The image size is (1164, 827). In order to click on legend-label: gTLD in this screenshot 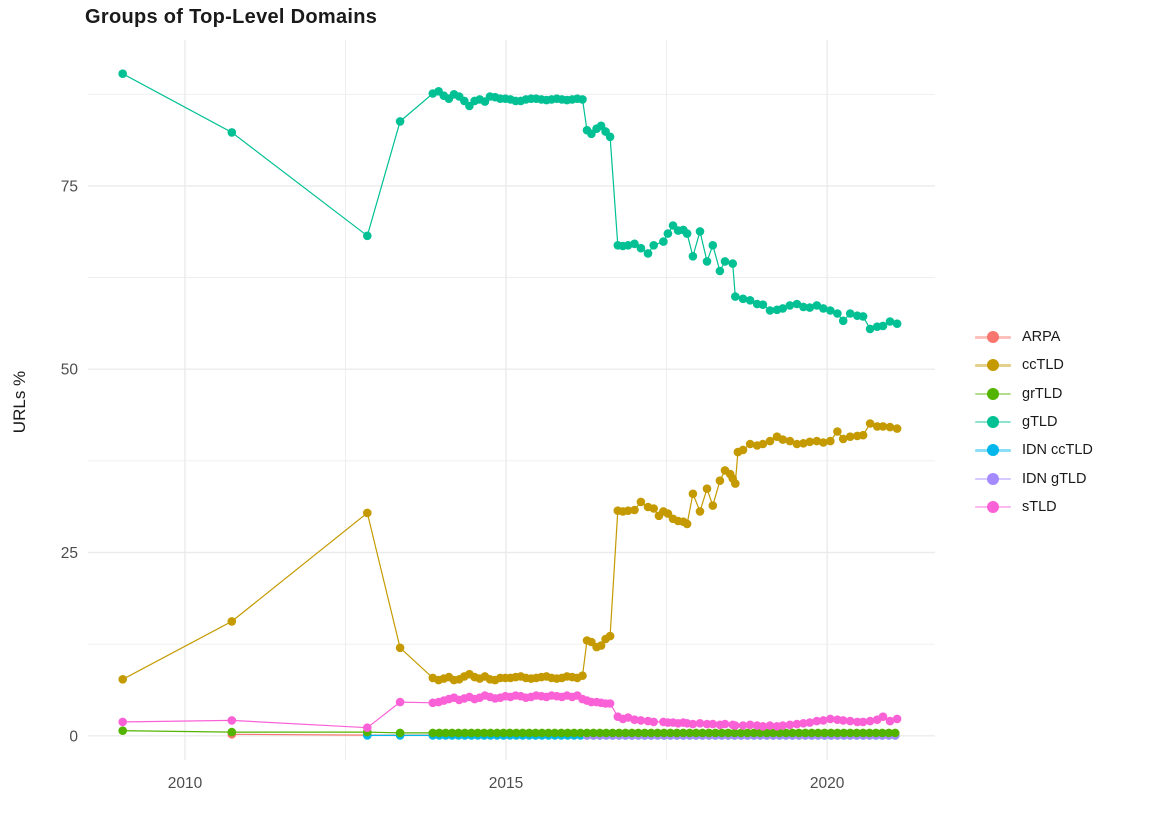, I will do `click(1040, 422)`.